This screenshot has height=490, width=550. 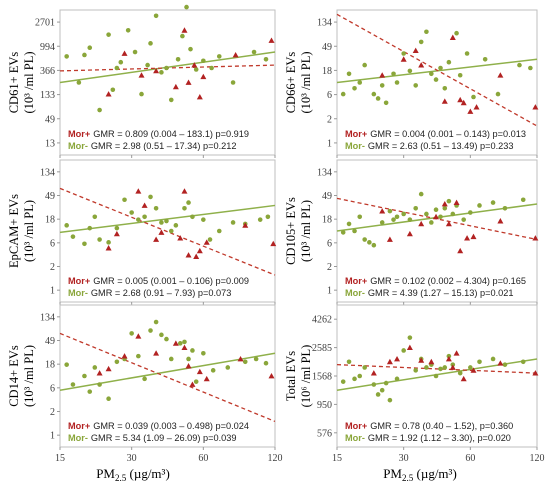 What do you see at coordinates (158, 281) in the screenshot?
I see `gmr-annotation: Mor+ GMR = 0.005 (0.001 – 0.106) p=0.009` at bounding box center [158, 281].